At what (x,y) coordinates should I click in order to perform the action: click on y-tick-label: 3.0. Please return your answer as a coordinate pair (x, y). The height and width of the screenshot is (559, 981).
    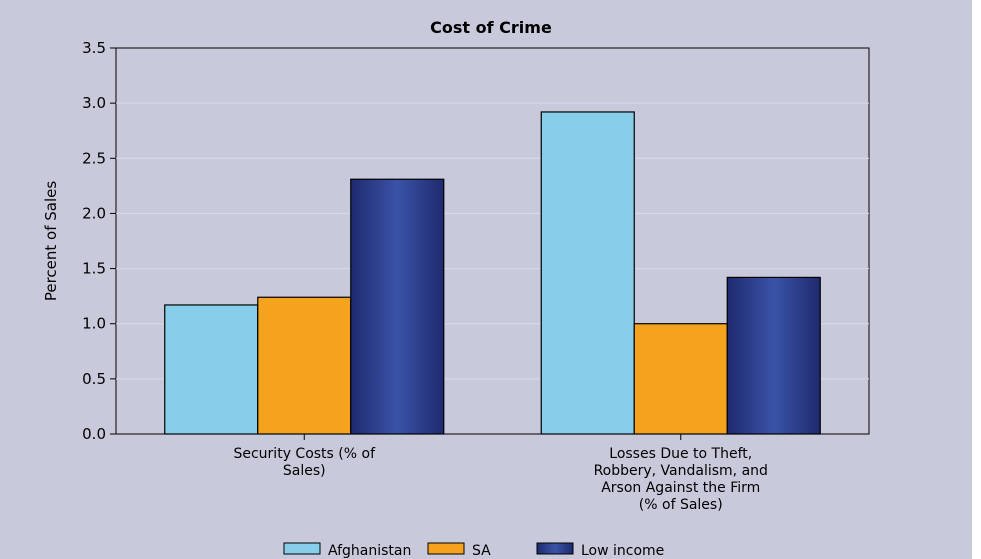
    Looking at the image, I should click on (94, 103).